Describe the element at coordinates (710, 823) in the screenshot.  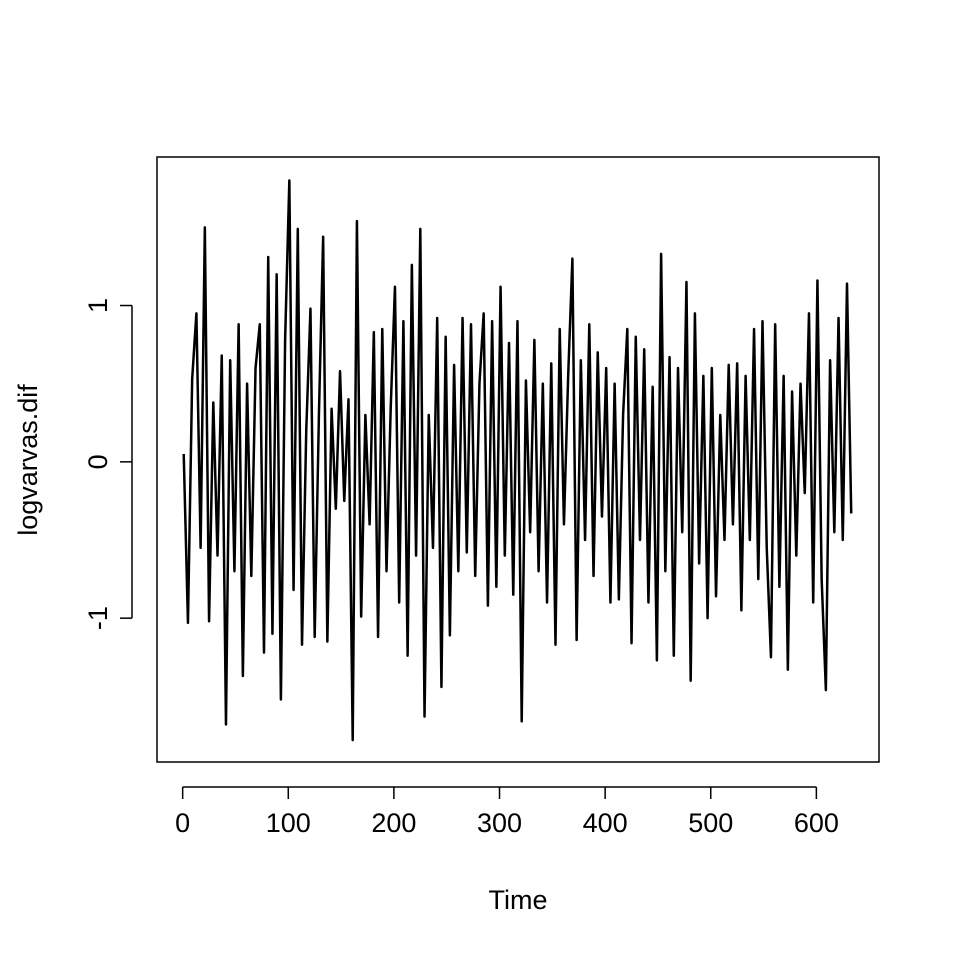
I see `x-tick-label: 500` at that location.